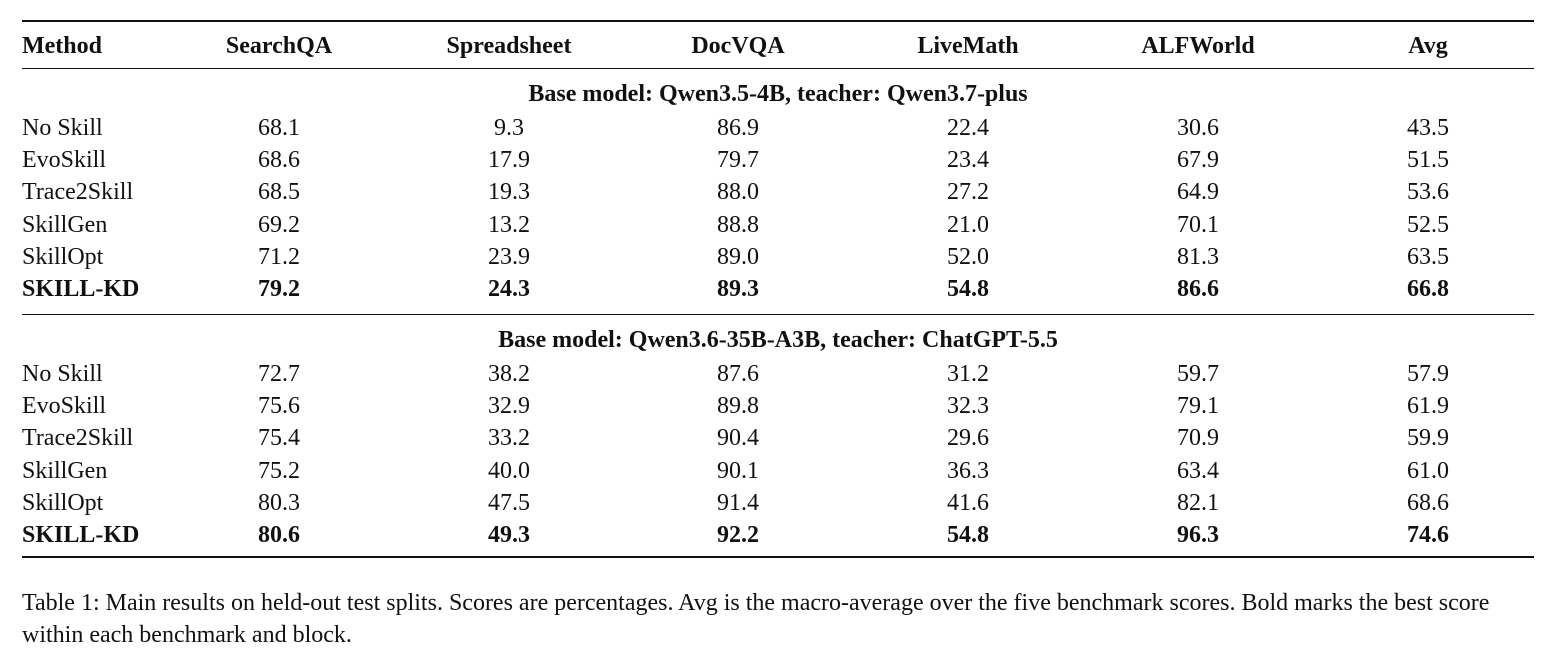 Image resolution: width=1555 pixels, height=669 pixels. What do you see at coordinates (62, 46) in the screenshot?
I see `column-header-method: Method` at bounding box center [62, 46].